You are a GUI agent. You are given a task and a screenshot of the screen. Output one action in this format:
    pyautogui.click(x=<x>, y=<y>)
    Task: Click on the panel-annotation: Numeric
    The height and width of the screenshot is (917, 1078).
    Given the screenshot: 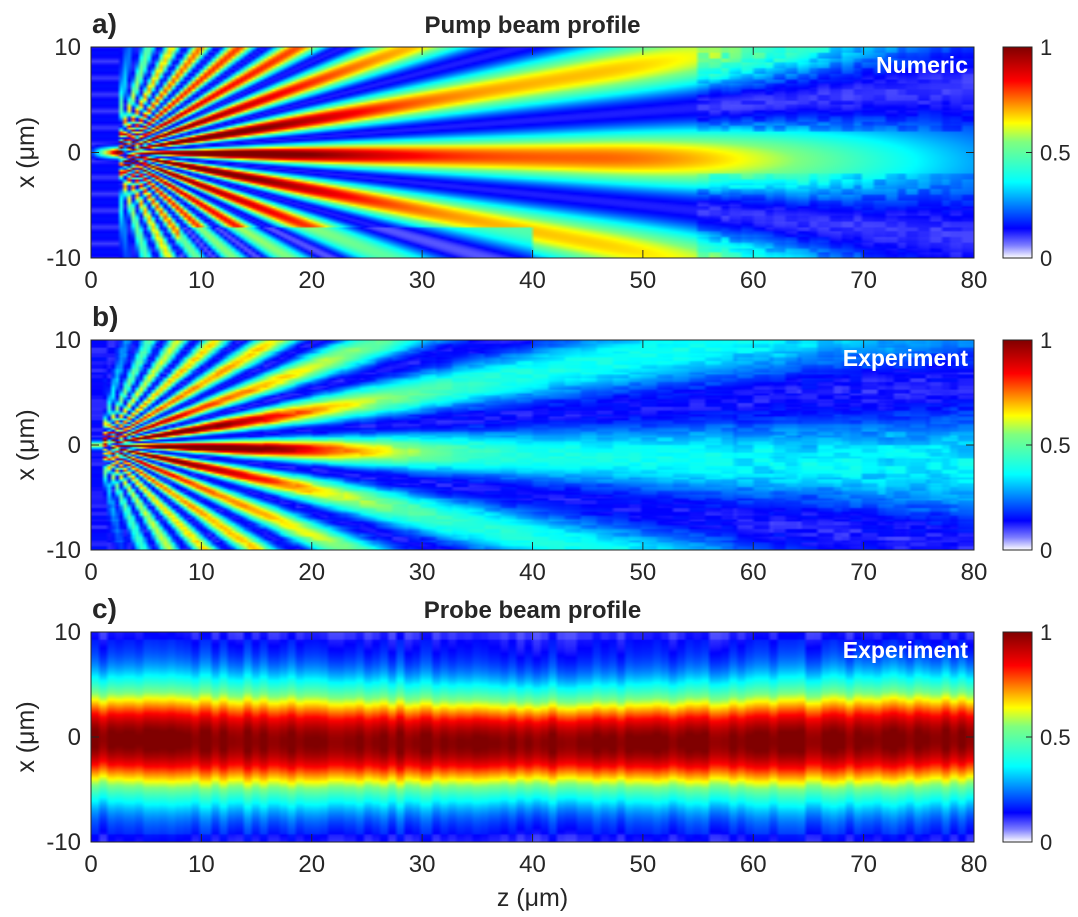 What is the action you would take?
    pyautogui.click(x=922, y=65)
    